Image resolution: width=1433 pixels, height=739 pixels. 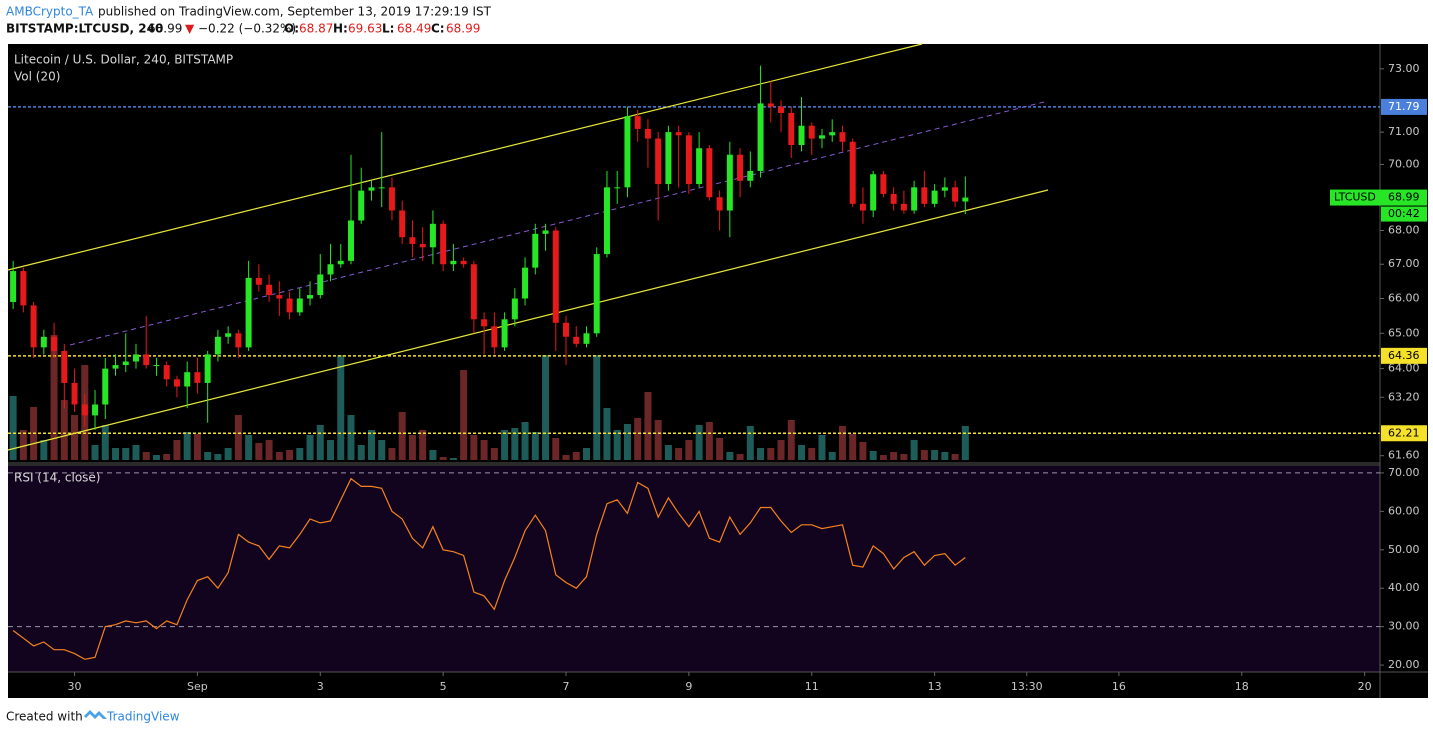 What do you see at coordinates (1404, 472) in the screenshot?
I see `y2-tick-label: 70.00` at bounding box center [1404, 472].